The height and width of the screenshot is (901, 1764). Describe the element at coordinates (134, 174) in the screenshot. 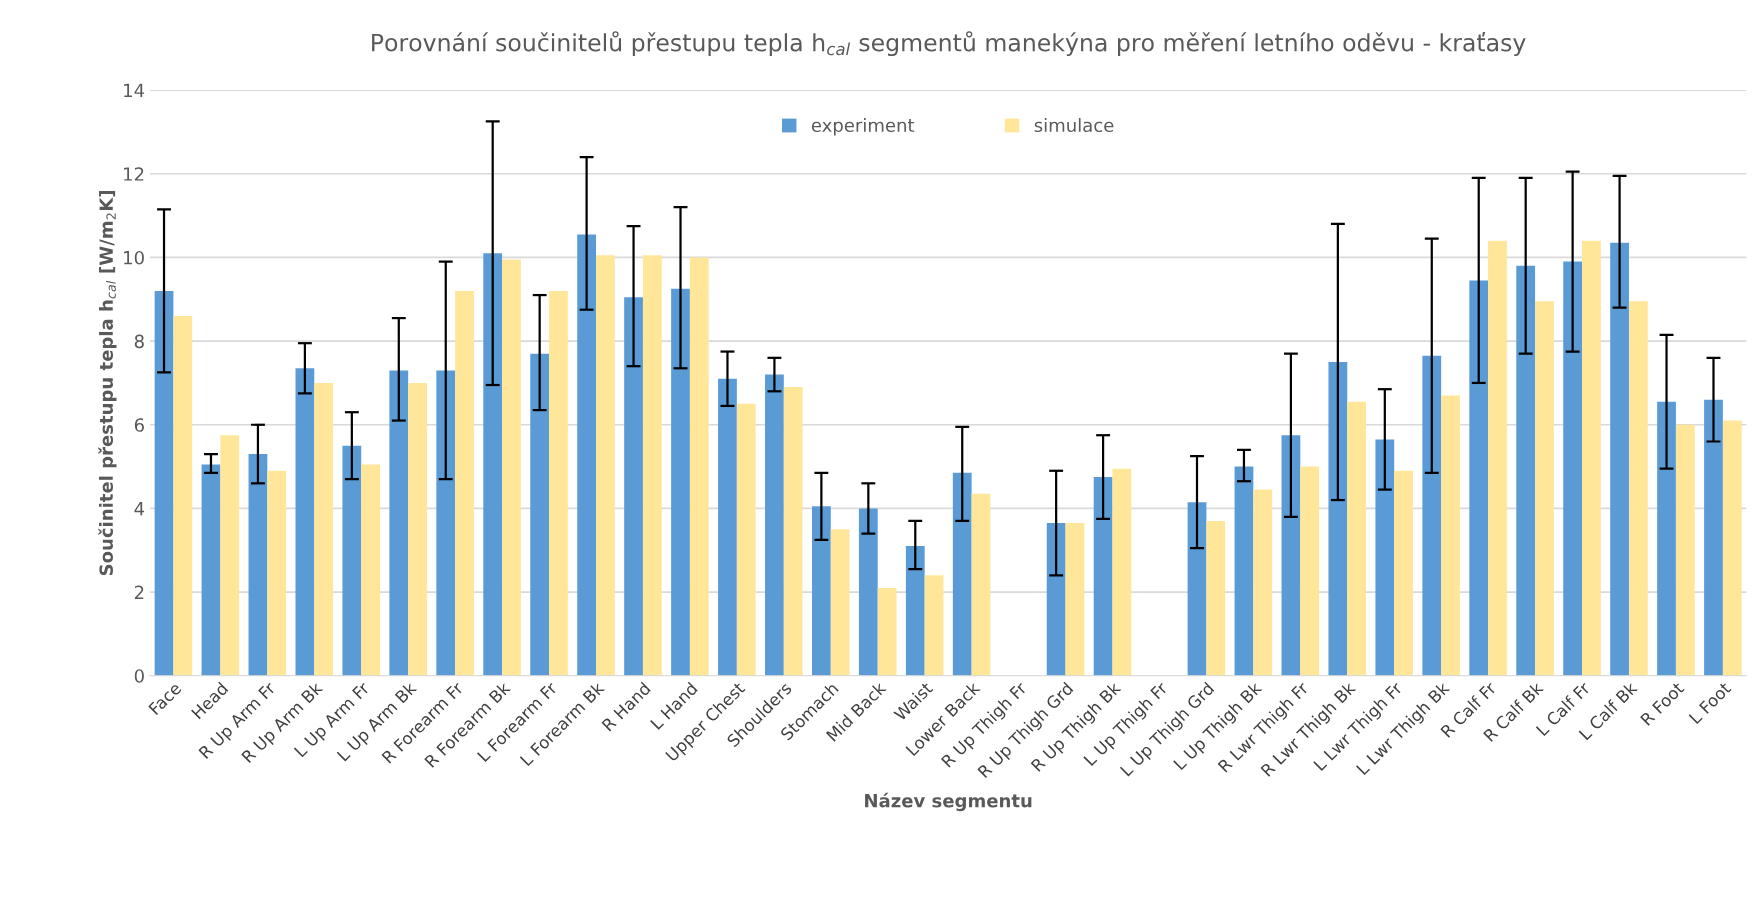

I see `y-tick-label: 12` at that location.